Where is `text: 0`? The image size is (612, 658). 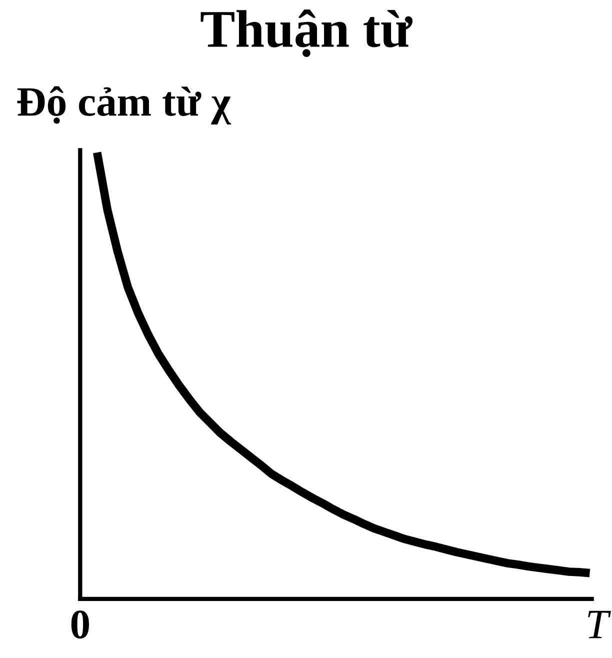 text: 0 is located at coordinates (80, 624).